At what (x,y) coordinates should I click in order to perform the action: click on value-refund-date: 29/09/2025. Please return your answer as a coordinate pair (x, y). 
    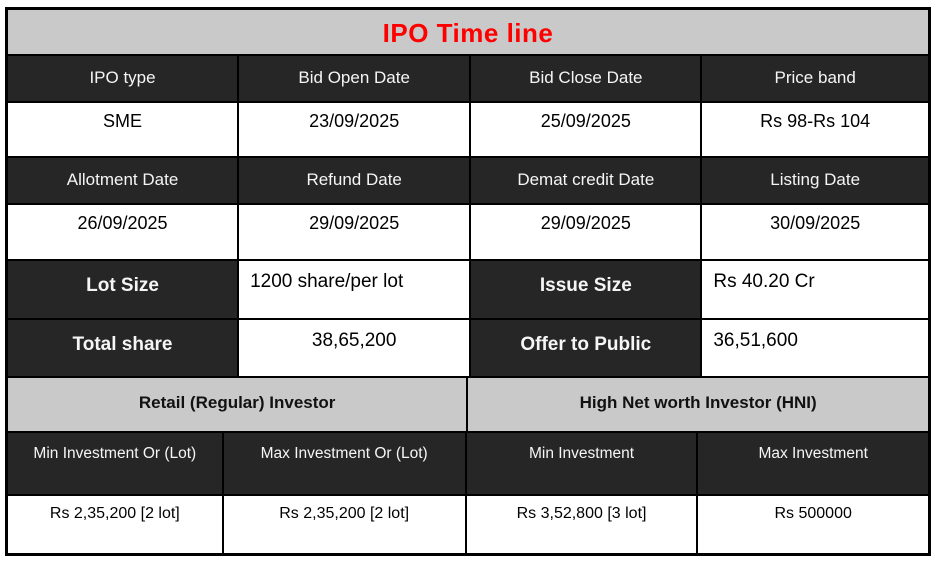
    Looking at the image, I should click on (354, 232).